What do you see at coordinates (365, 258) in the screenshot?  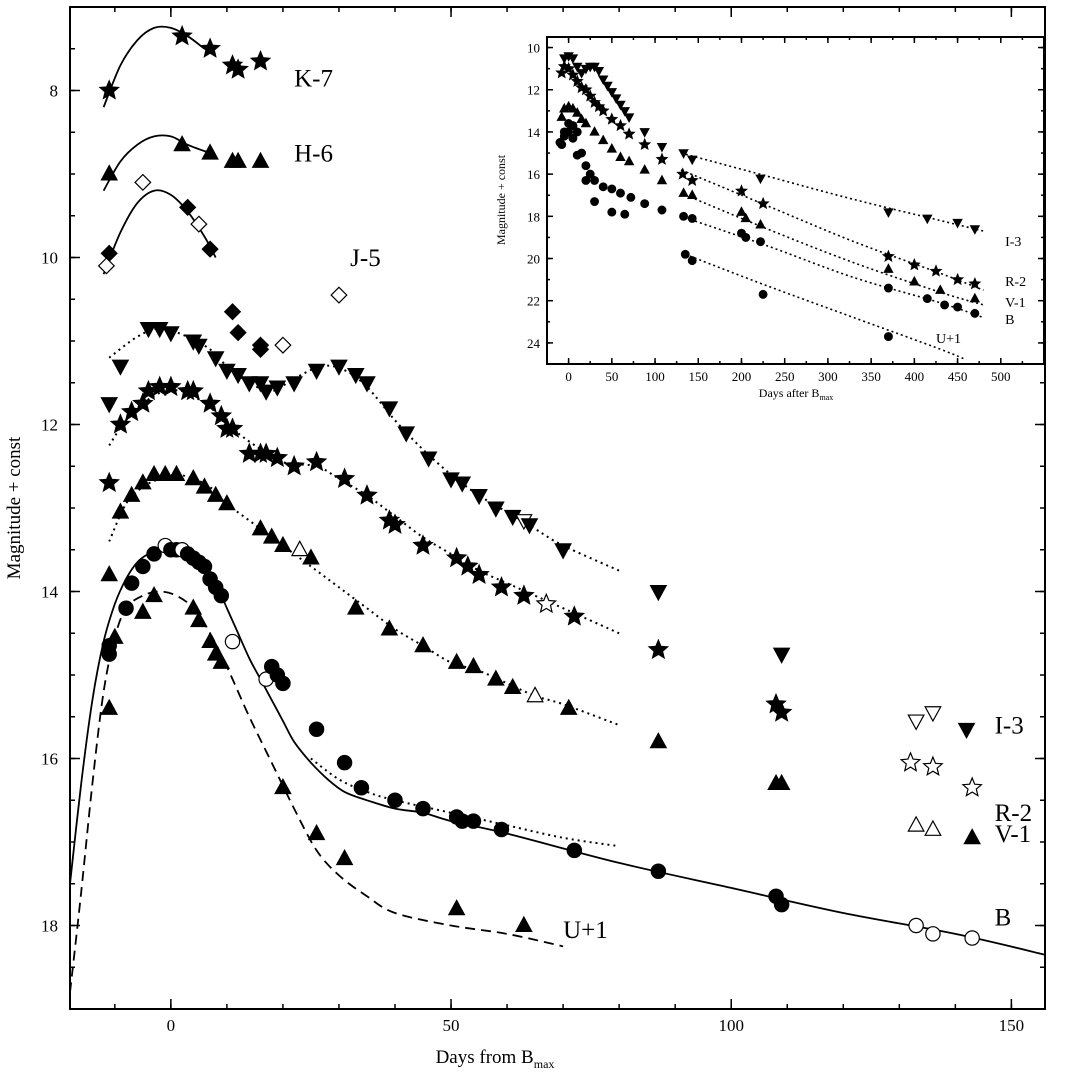 I see `main-band-label-j-5: J-5` at bounding box center [365, 258].